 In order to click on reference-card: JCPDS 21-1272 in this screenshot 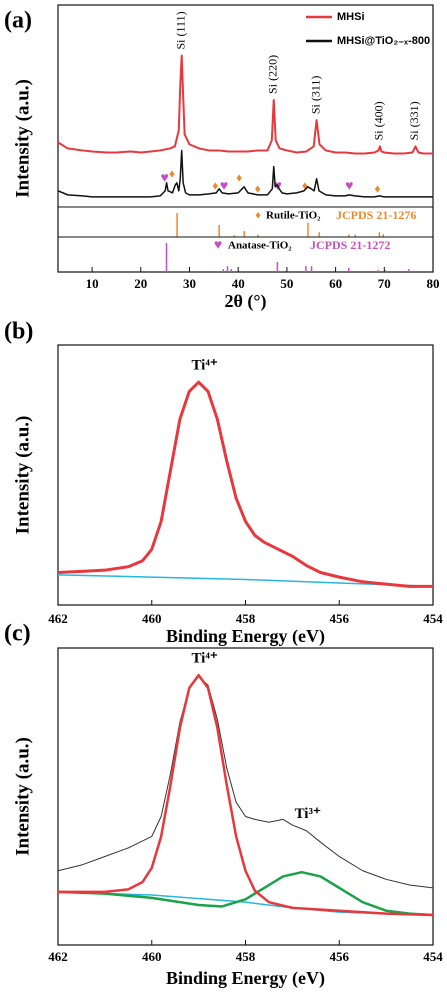, I will do `click(350, 245)`.